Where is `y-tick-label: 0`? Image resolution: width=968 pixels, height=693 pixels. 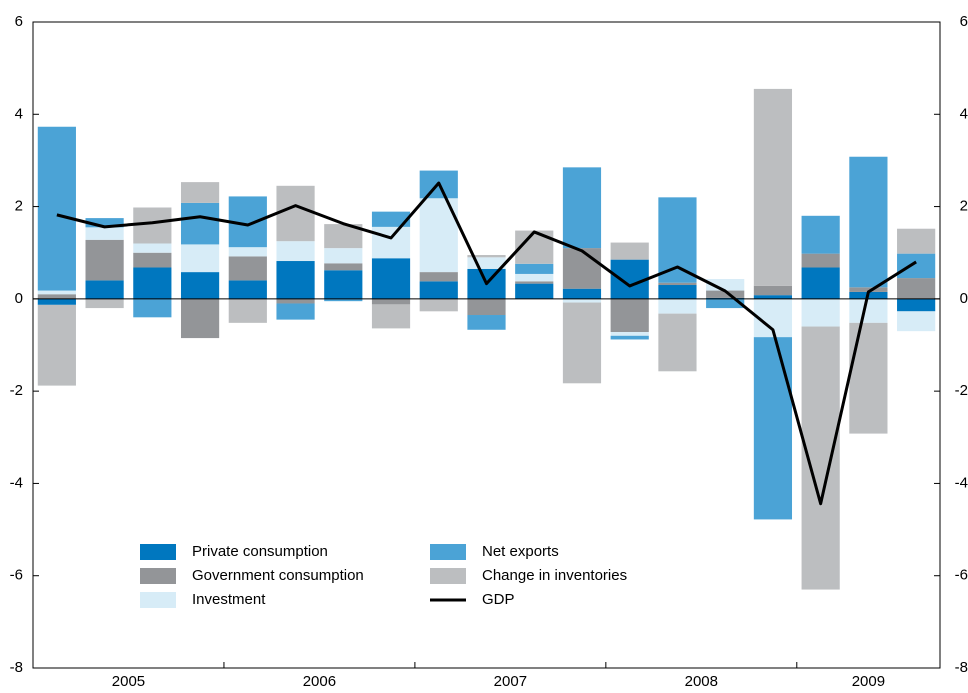
y-tick-label: 0 is located at coordinates (19, 298).